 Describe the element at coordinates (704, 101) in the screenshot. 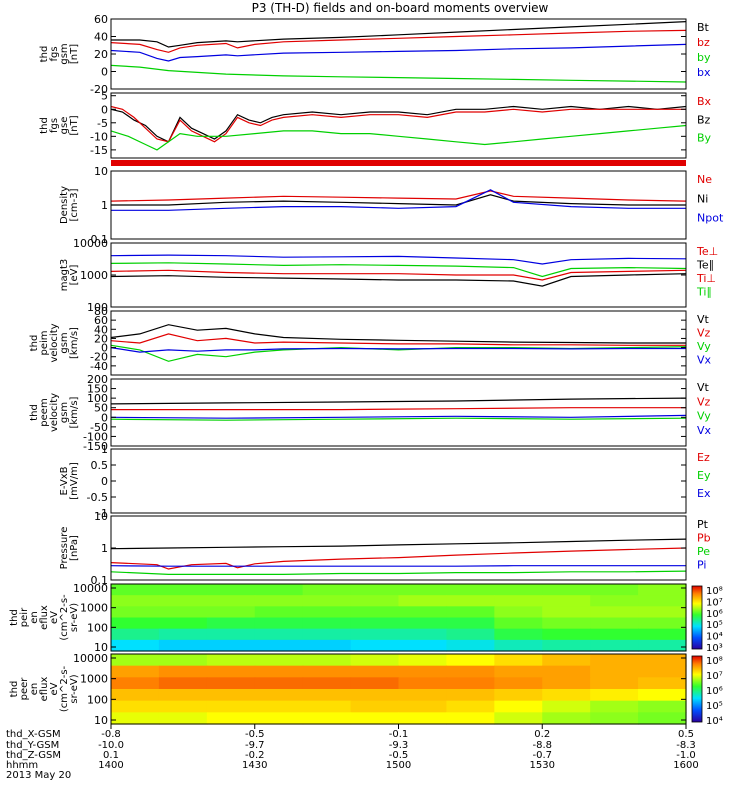

I see `legend-label: Bx` at that location.